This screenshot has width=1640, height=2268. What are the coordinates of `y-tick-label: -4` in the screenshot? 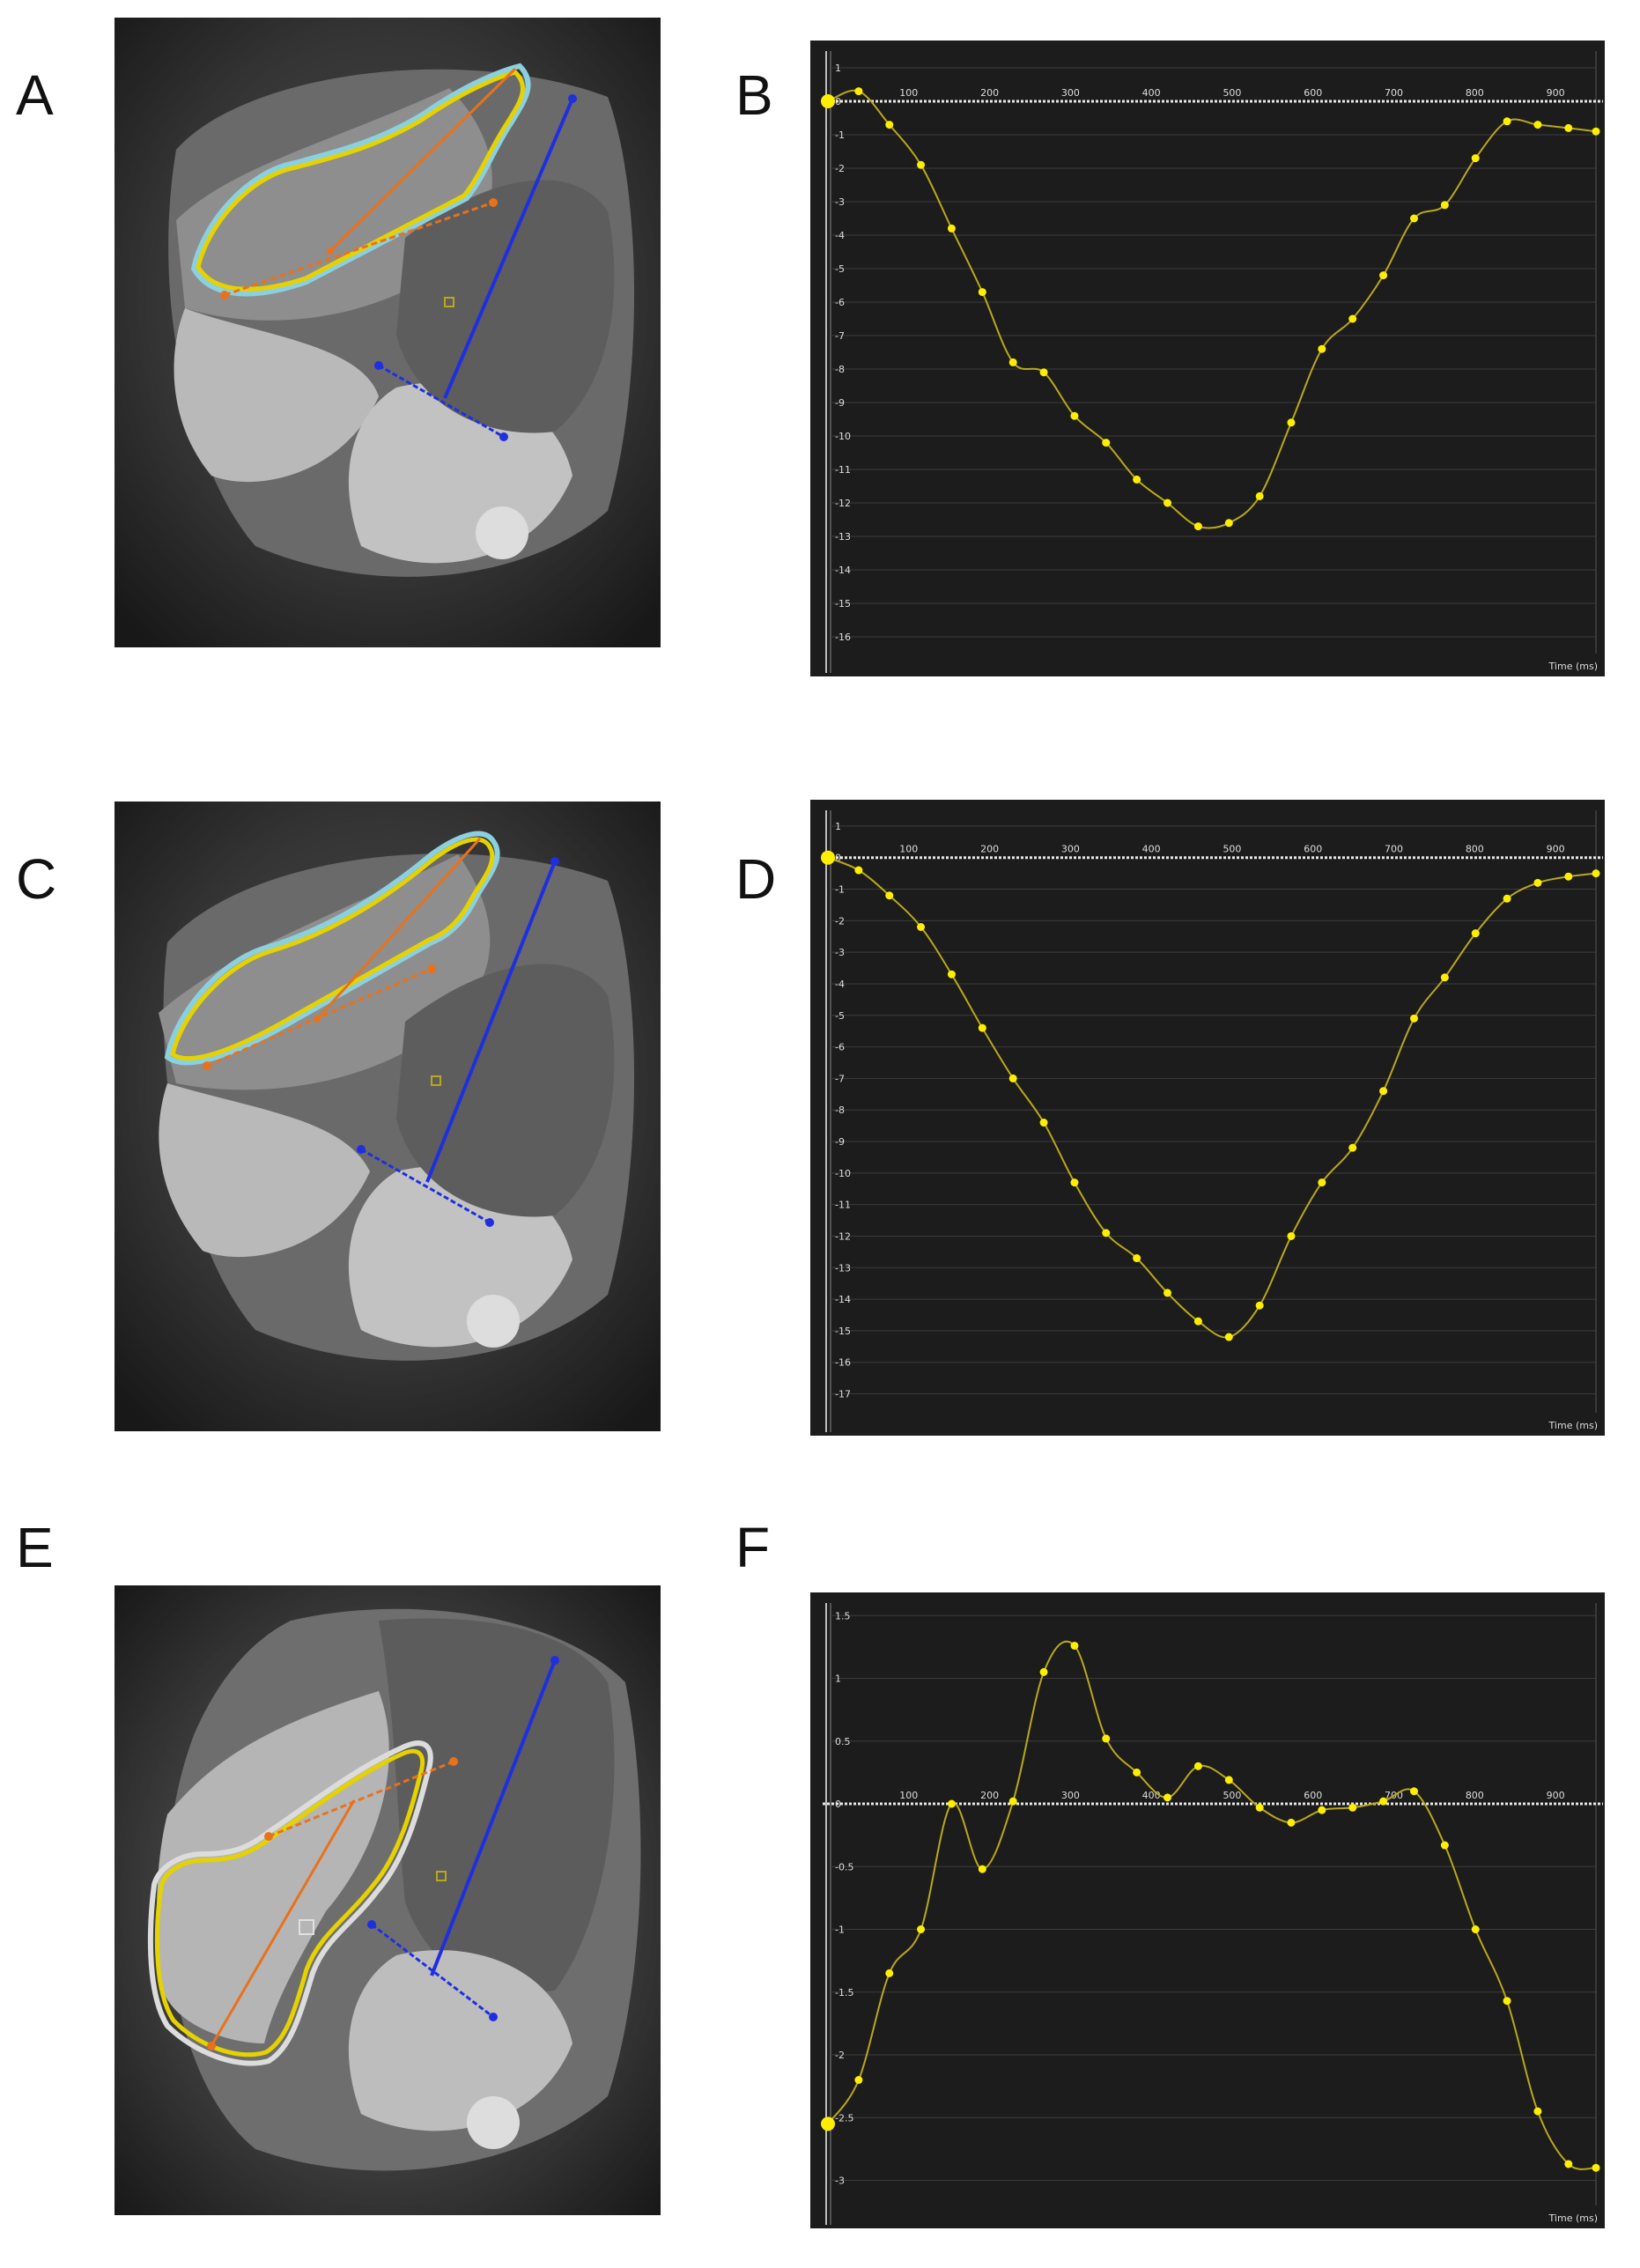 It's located at (840, 984).